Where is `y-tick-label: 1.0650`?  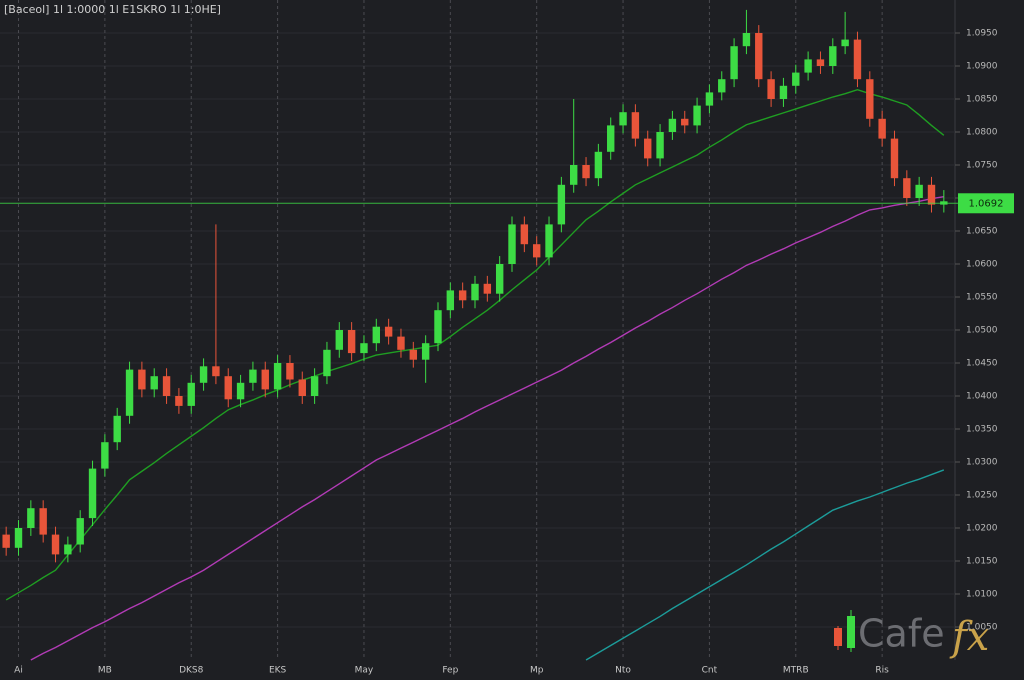
y-tick-label: 1.0650 is located at coordinates (982, 232).